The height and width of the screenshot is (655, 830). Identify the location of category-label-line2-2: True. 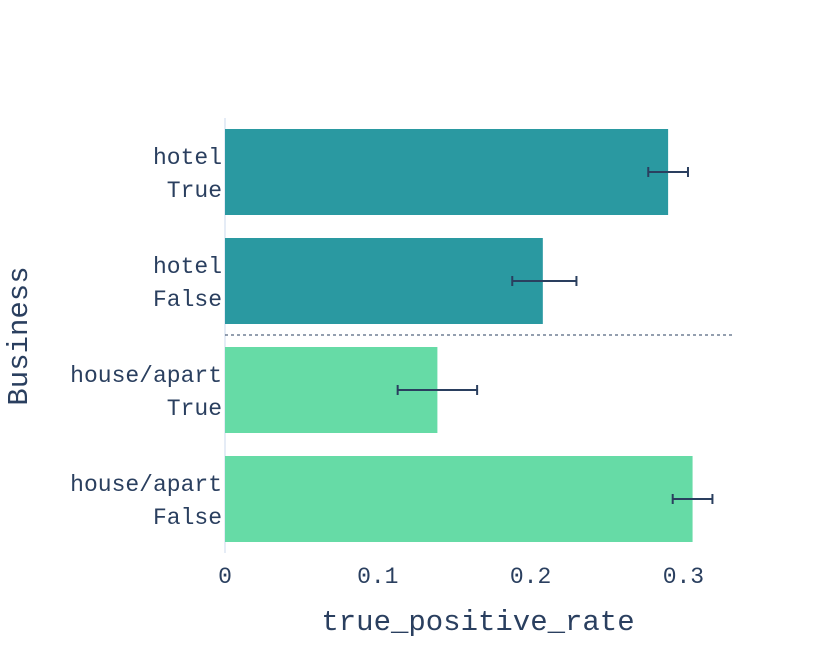
(194, 409).